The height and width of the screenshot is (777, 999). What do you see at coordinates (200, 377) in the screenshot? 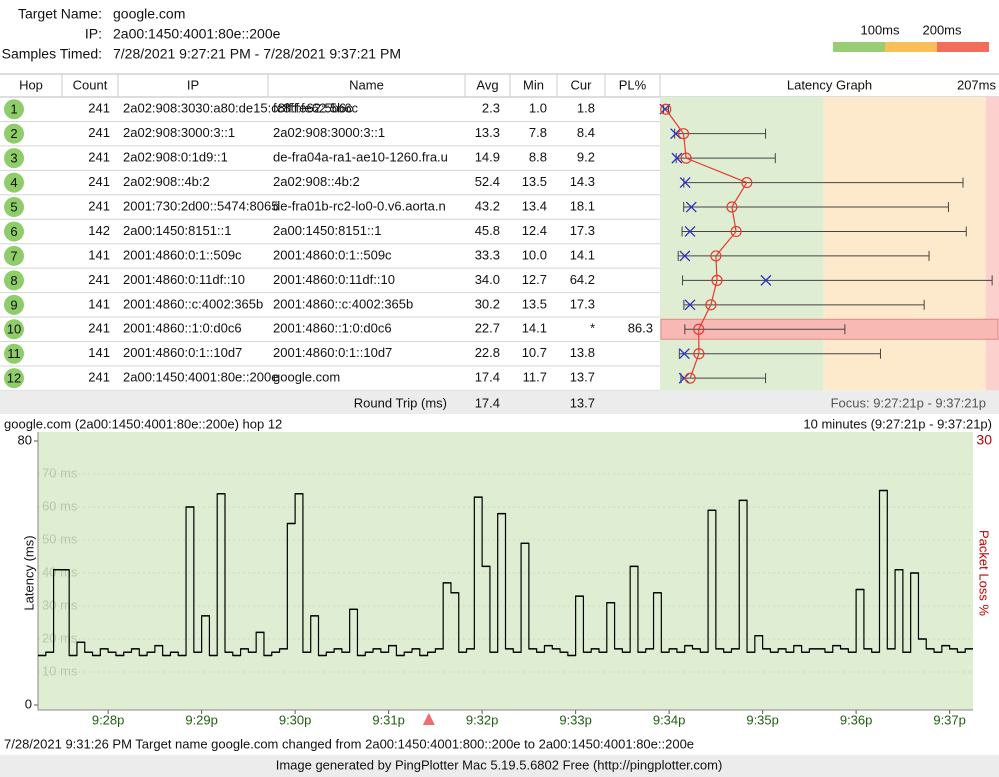
I see `ip: 2a00:1450:4001:80e::200e` at bounding box center [200, 377].